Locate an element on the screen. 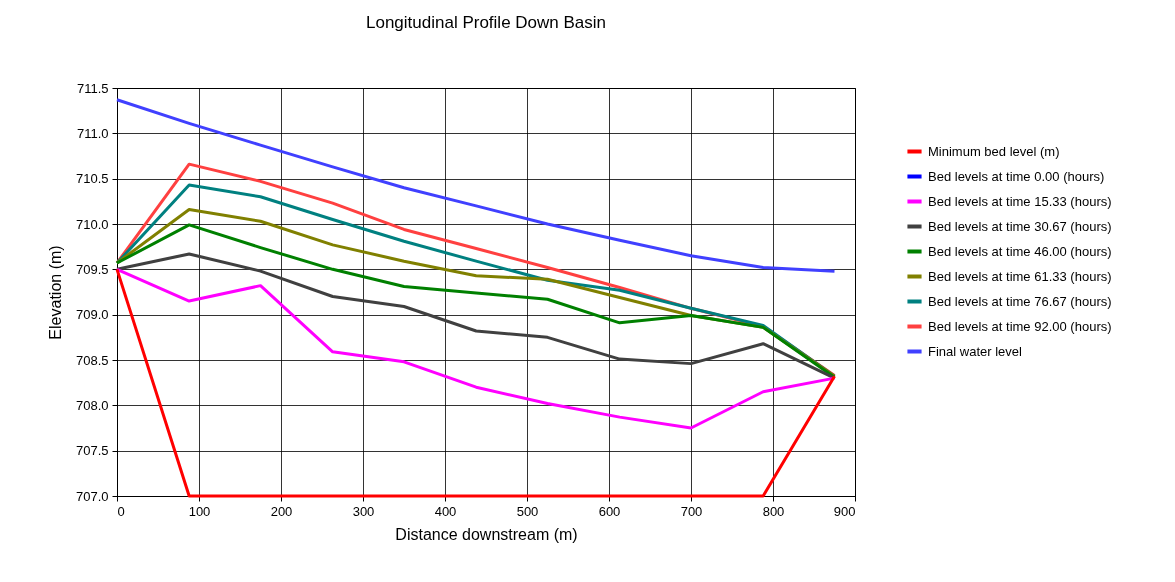  y-tick-label: 710.5 is located at coordinates (92, 179).